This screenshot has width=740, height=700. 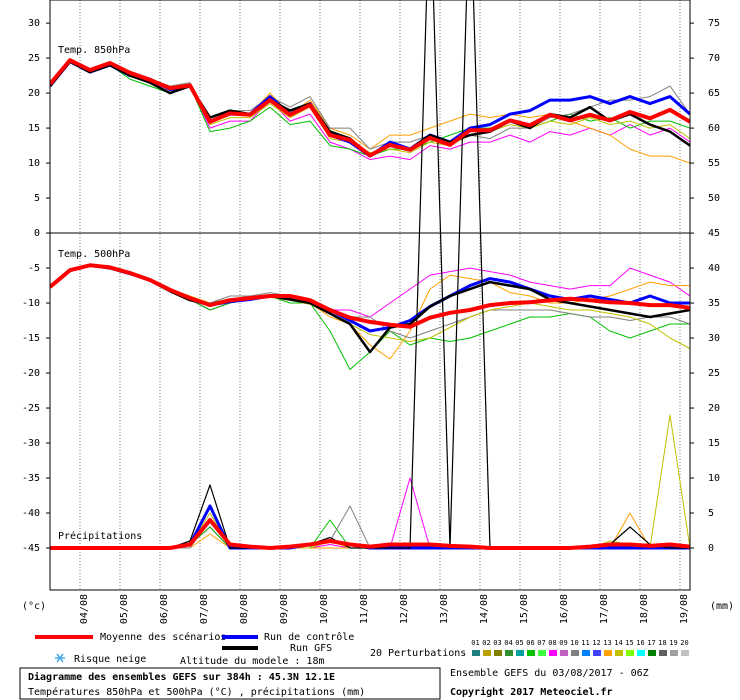 I want to click on y2-tick-label: 45, so click(x=714, y=233).